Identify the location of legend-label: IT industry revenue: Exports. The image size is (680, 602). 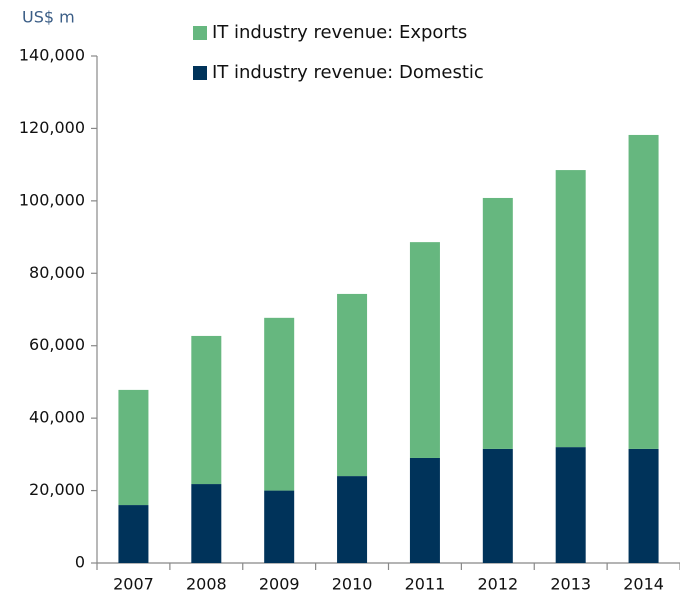
(339, 32).